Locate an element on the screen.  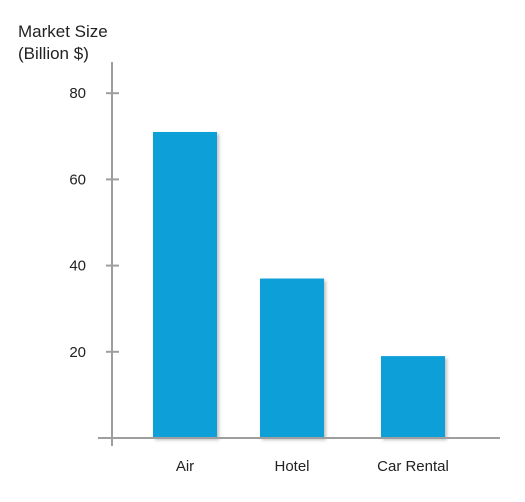
x-axis-categories: Air Hotel Car Rental is located at coordinates (312, 466).